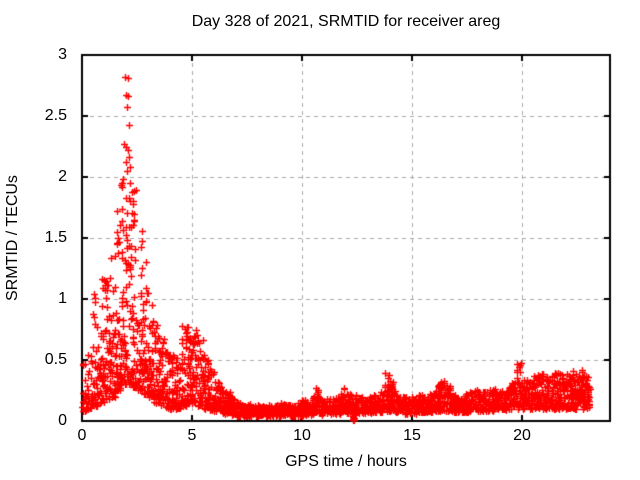 This screenshot has height=480, width=640. Describe the element at coordinates (62, 420) in the screenshot. I see `y-tick-label: 0` at that location.